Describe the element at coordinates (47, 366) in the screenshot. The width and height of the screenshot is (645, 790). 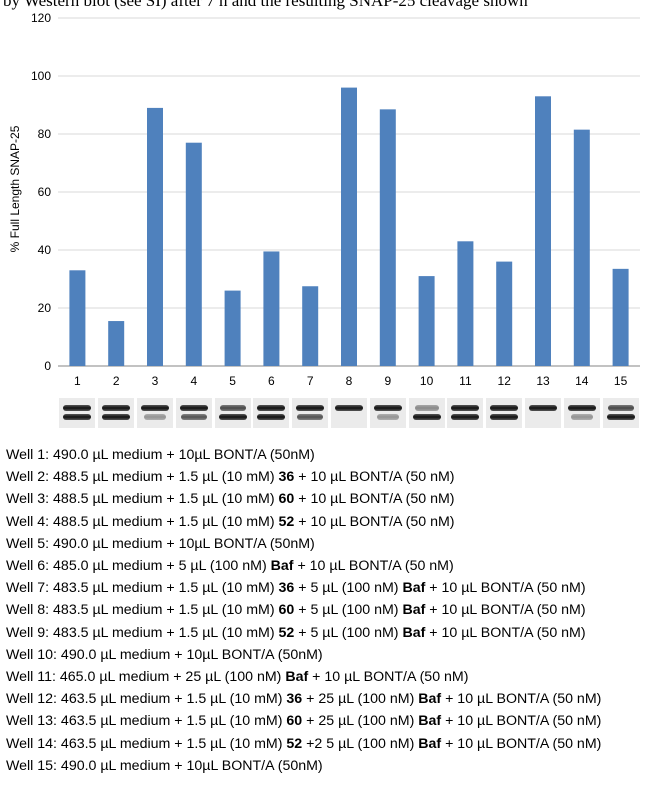
I see `y-tick-label: 0` at that location.